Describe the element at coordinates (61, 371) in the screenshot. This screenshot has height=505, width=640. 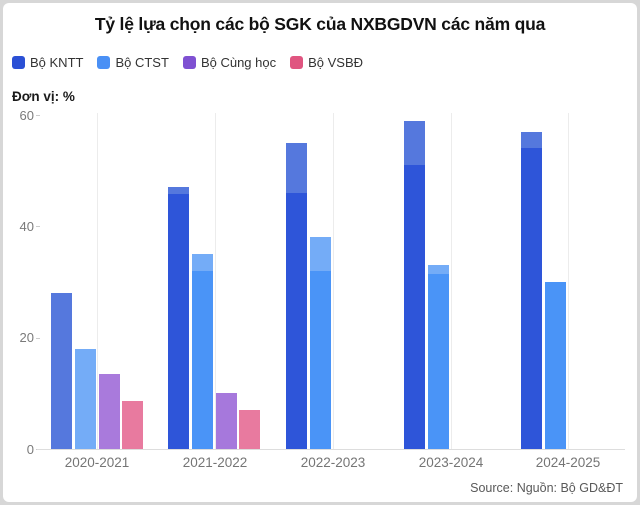
I see `bar-bộ-kntt-2020-2021` at that location.